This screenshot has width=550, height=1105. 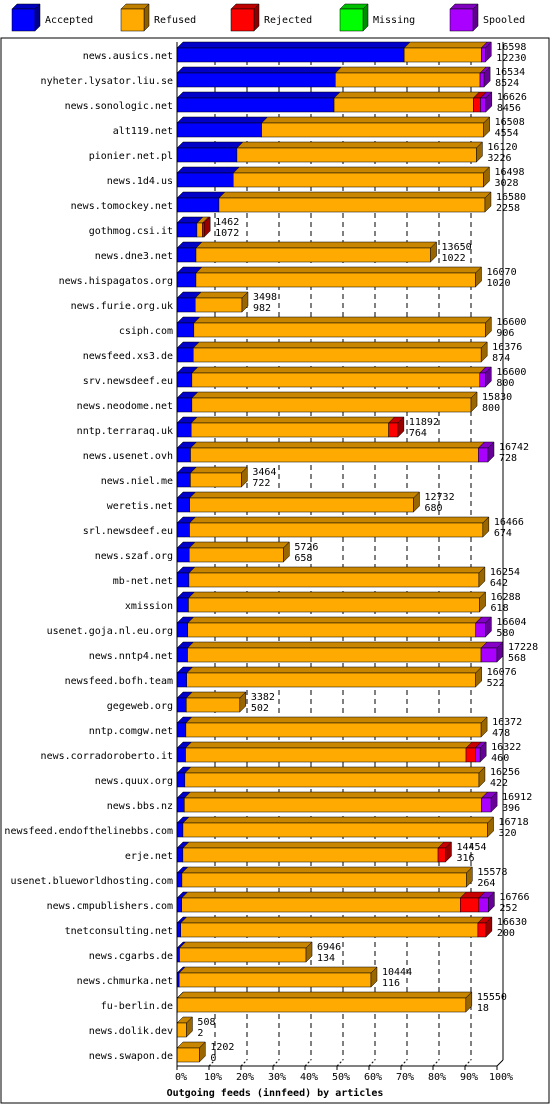 What do you see at coordinates (245, 1077) in the screenshot?
I see `x-tick-label: 20%` at bounding box center [245, 1077].